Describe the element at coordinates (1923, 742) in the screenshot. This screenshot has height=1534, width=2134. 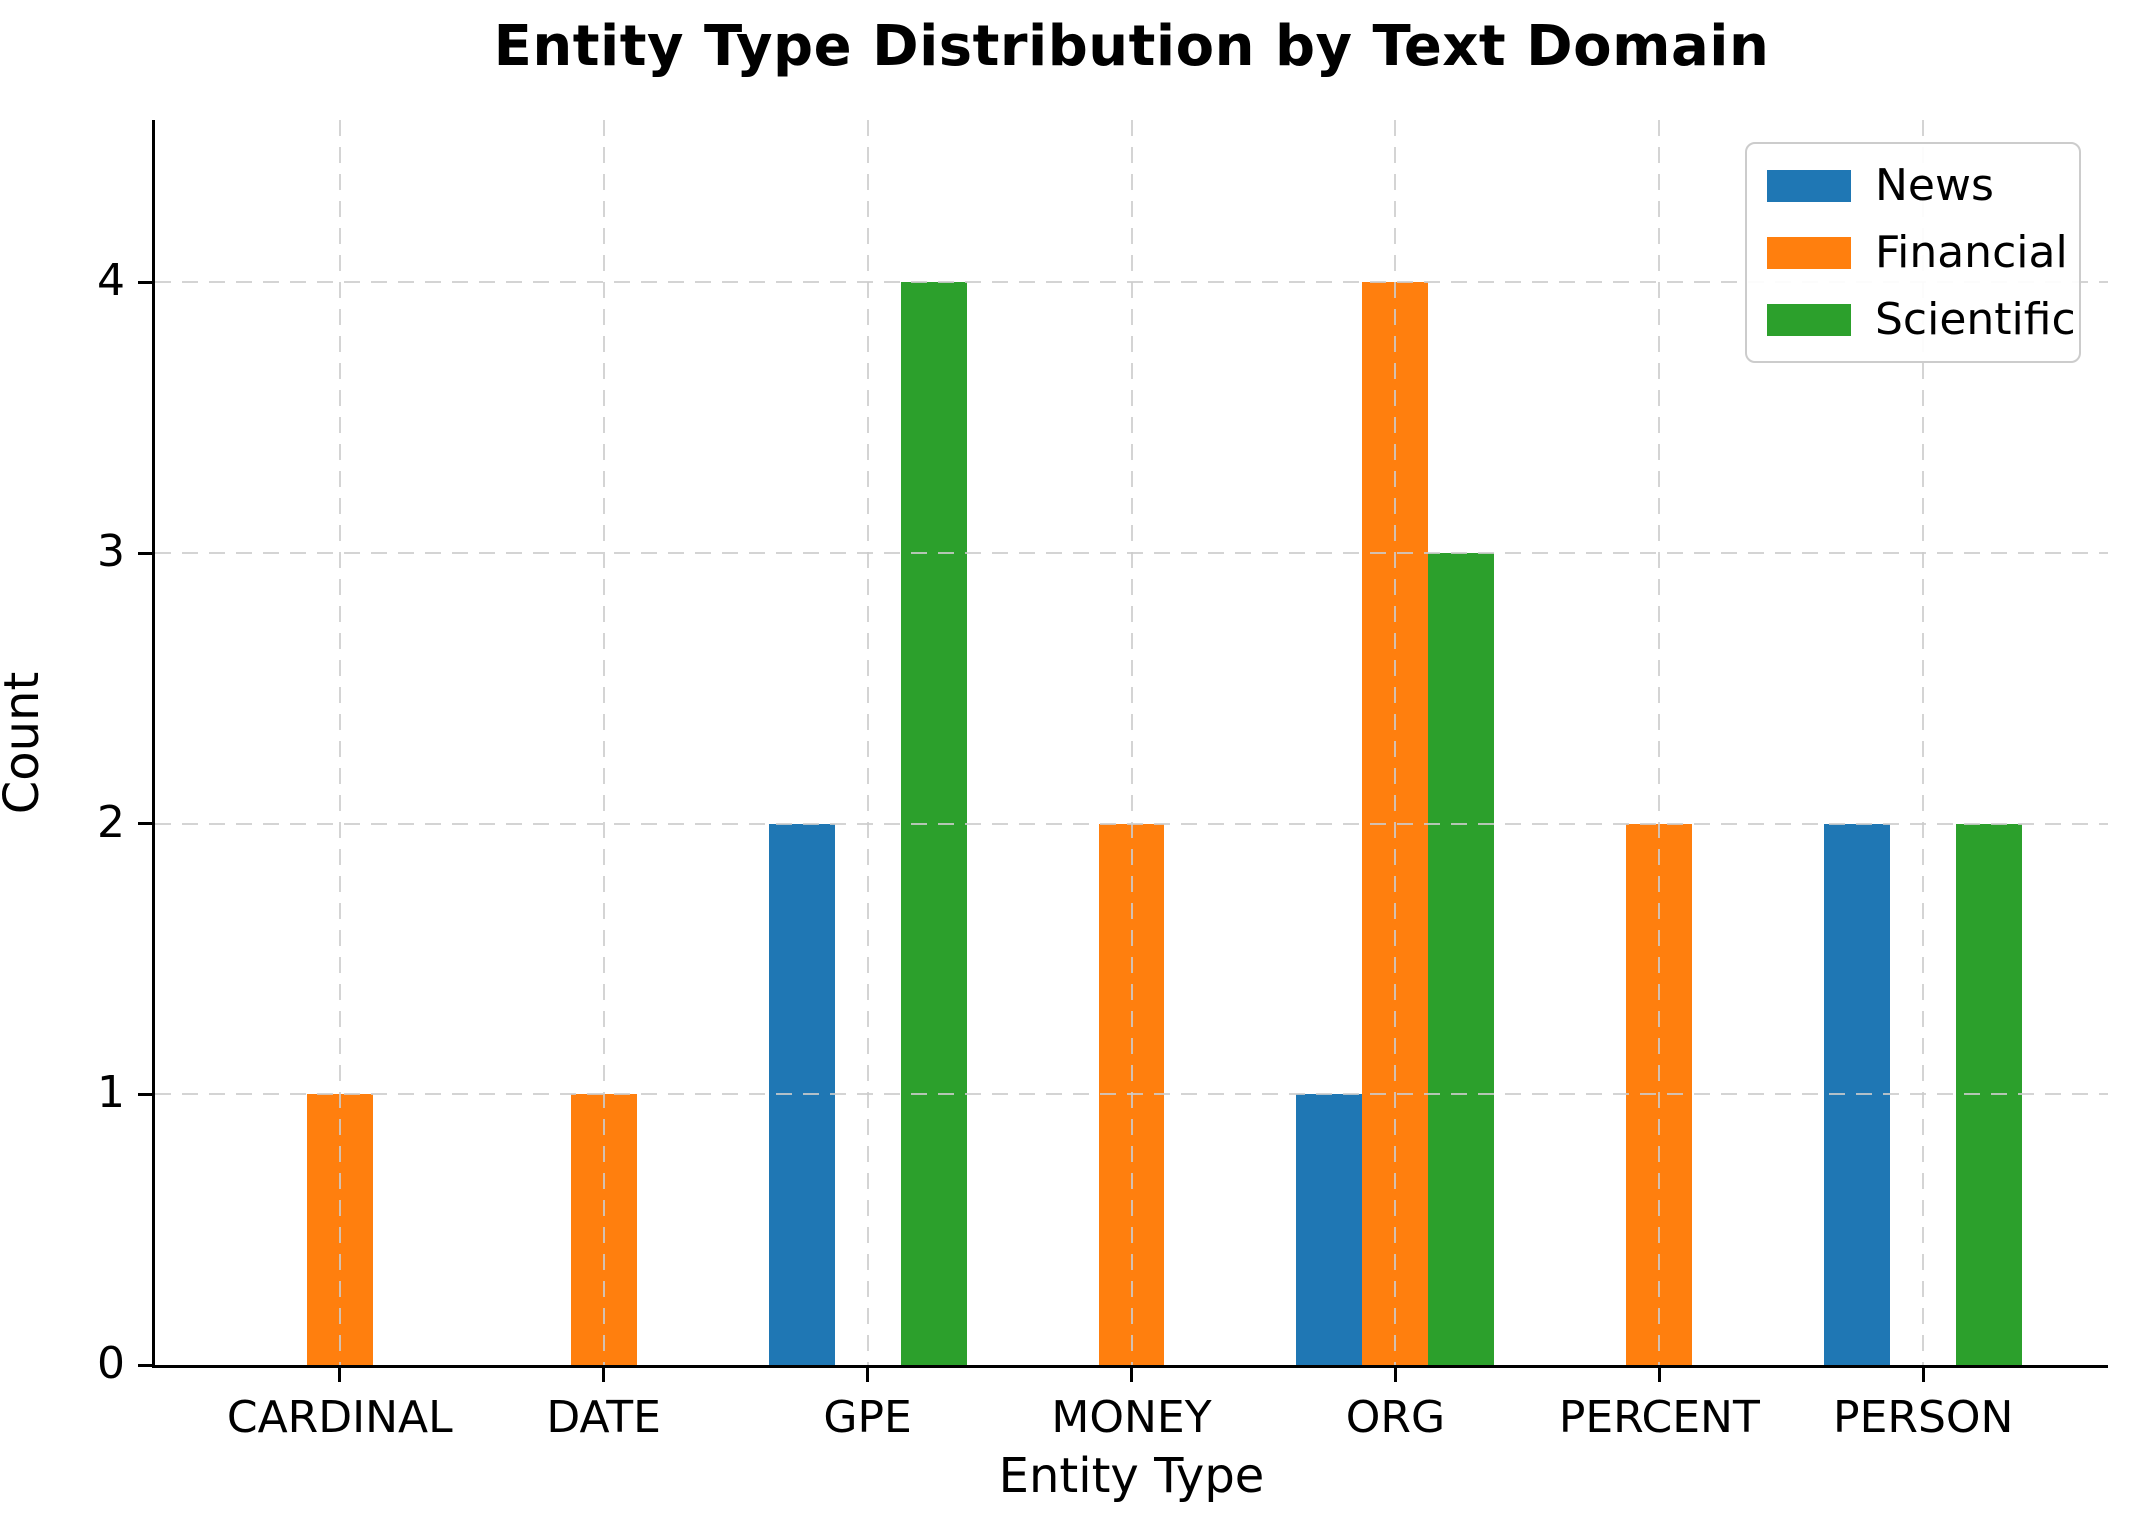
I see `v-gridline-person` at that location.